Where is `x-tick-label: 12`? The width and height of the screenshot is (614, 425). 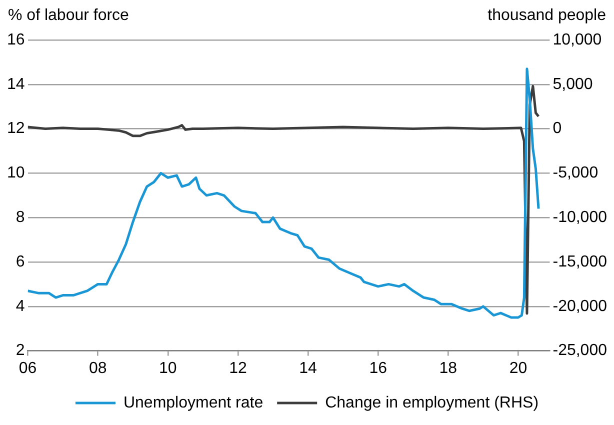 x-tick-label: 12 is located at coordinates (238, 368).